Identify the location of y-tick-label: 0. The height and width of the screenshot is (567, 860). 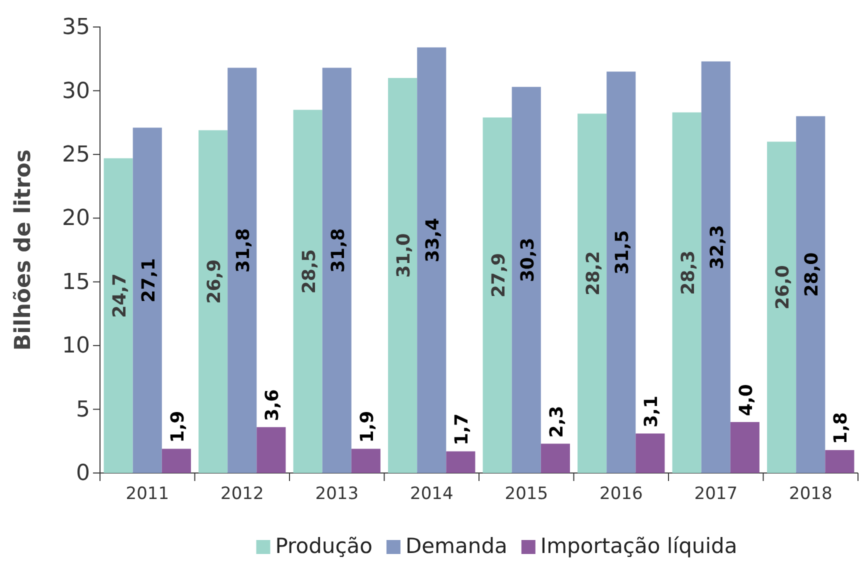
(83, 473).